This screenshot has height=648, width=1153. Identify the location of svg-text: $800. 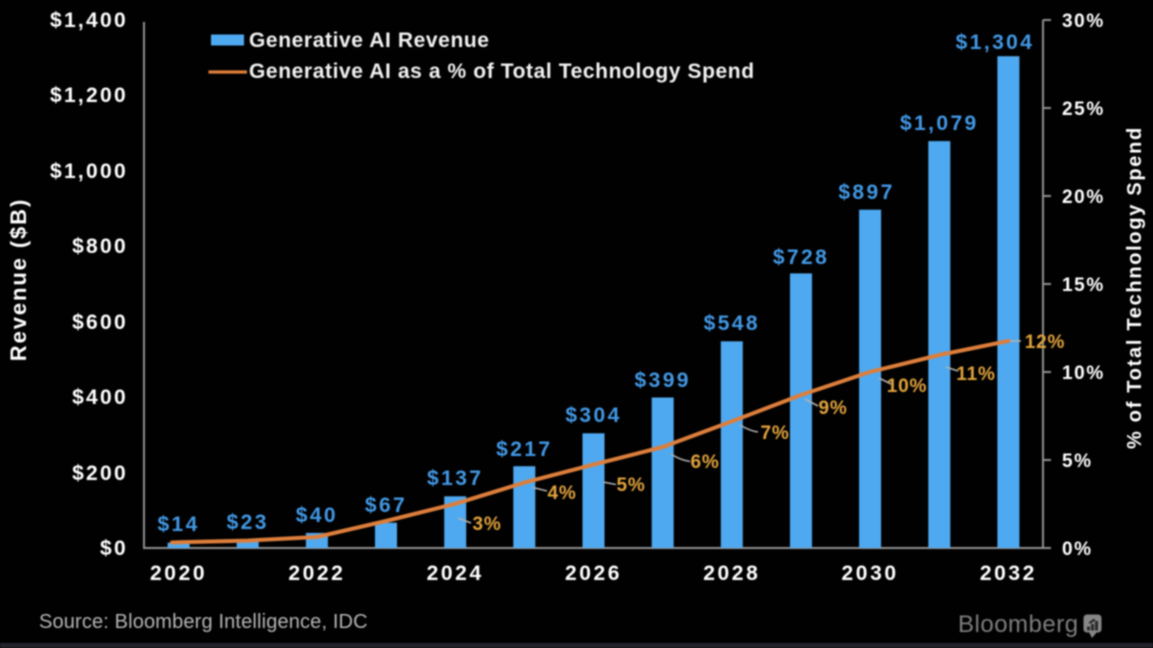
(100, 246).